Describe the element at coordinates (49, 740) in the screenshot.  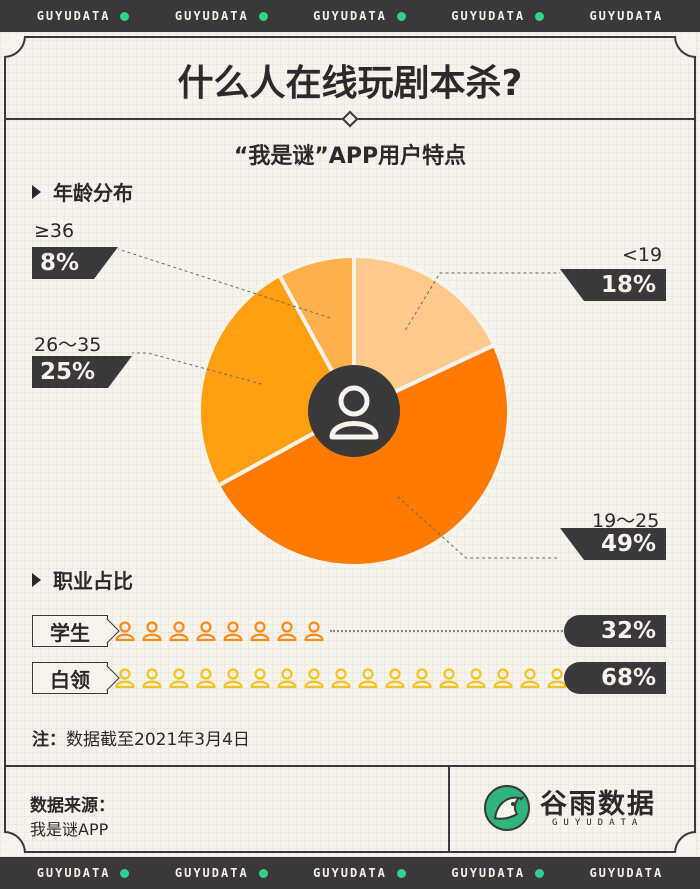
I see `note-prefix: 注：` at that location.